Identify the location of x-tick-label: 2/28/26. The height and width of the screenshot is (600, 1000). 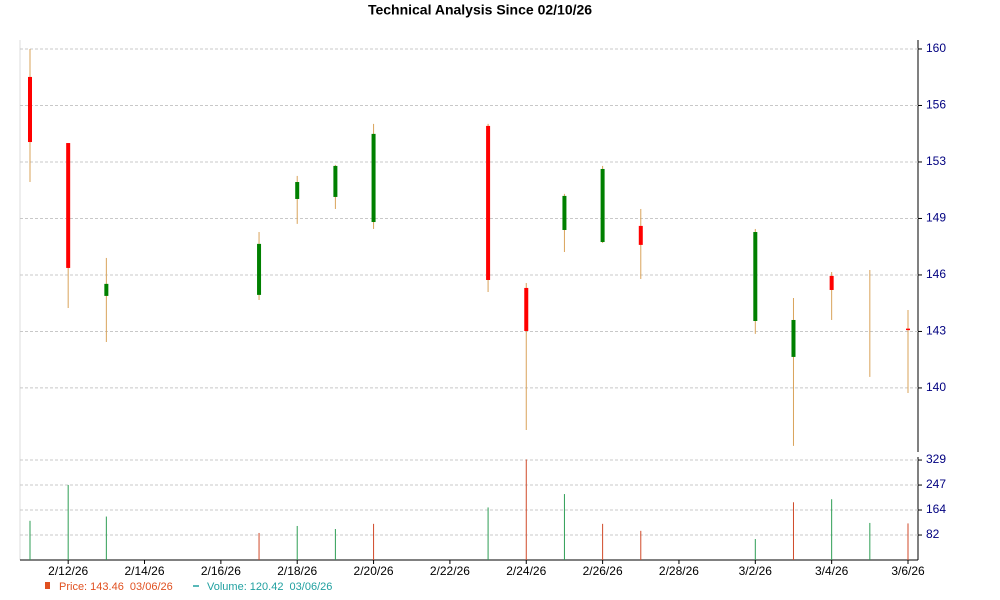
(679, 571).